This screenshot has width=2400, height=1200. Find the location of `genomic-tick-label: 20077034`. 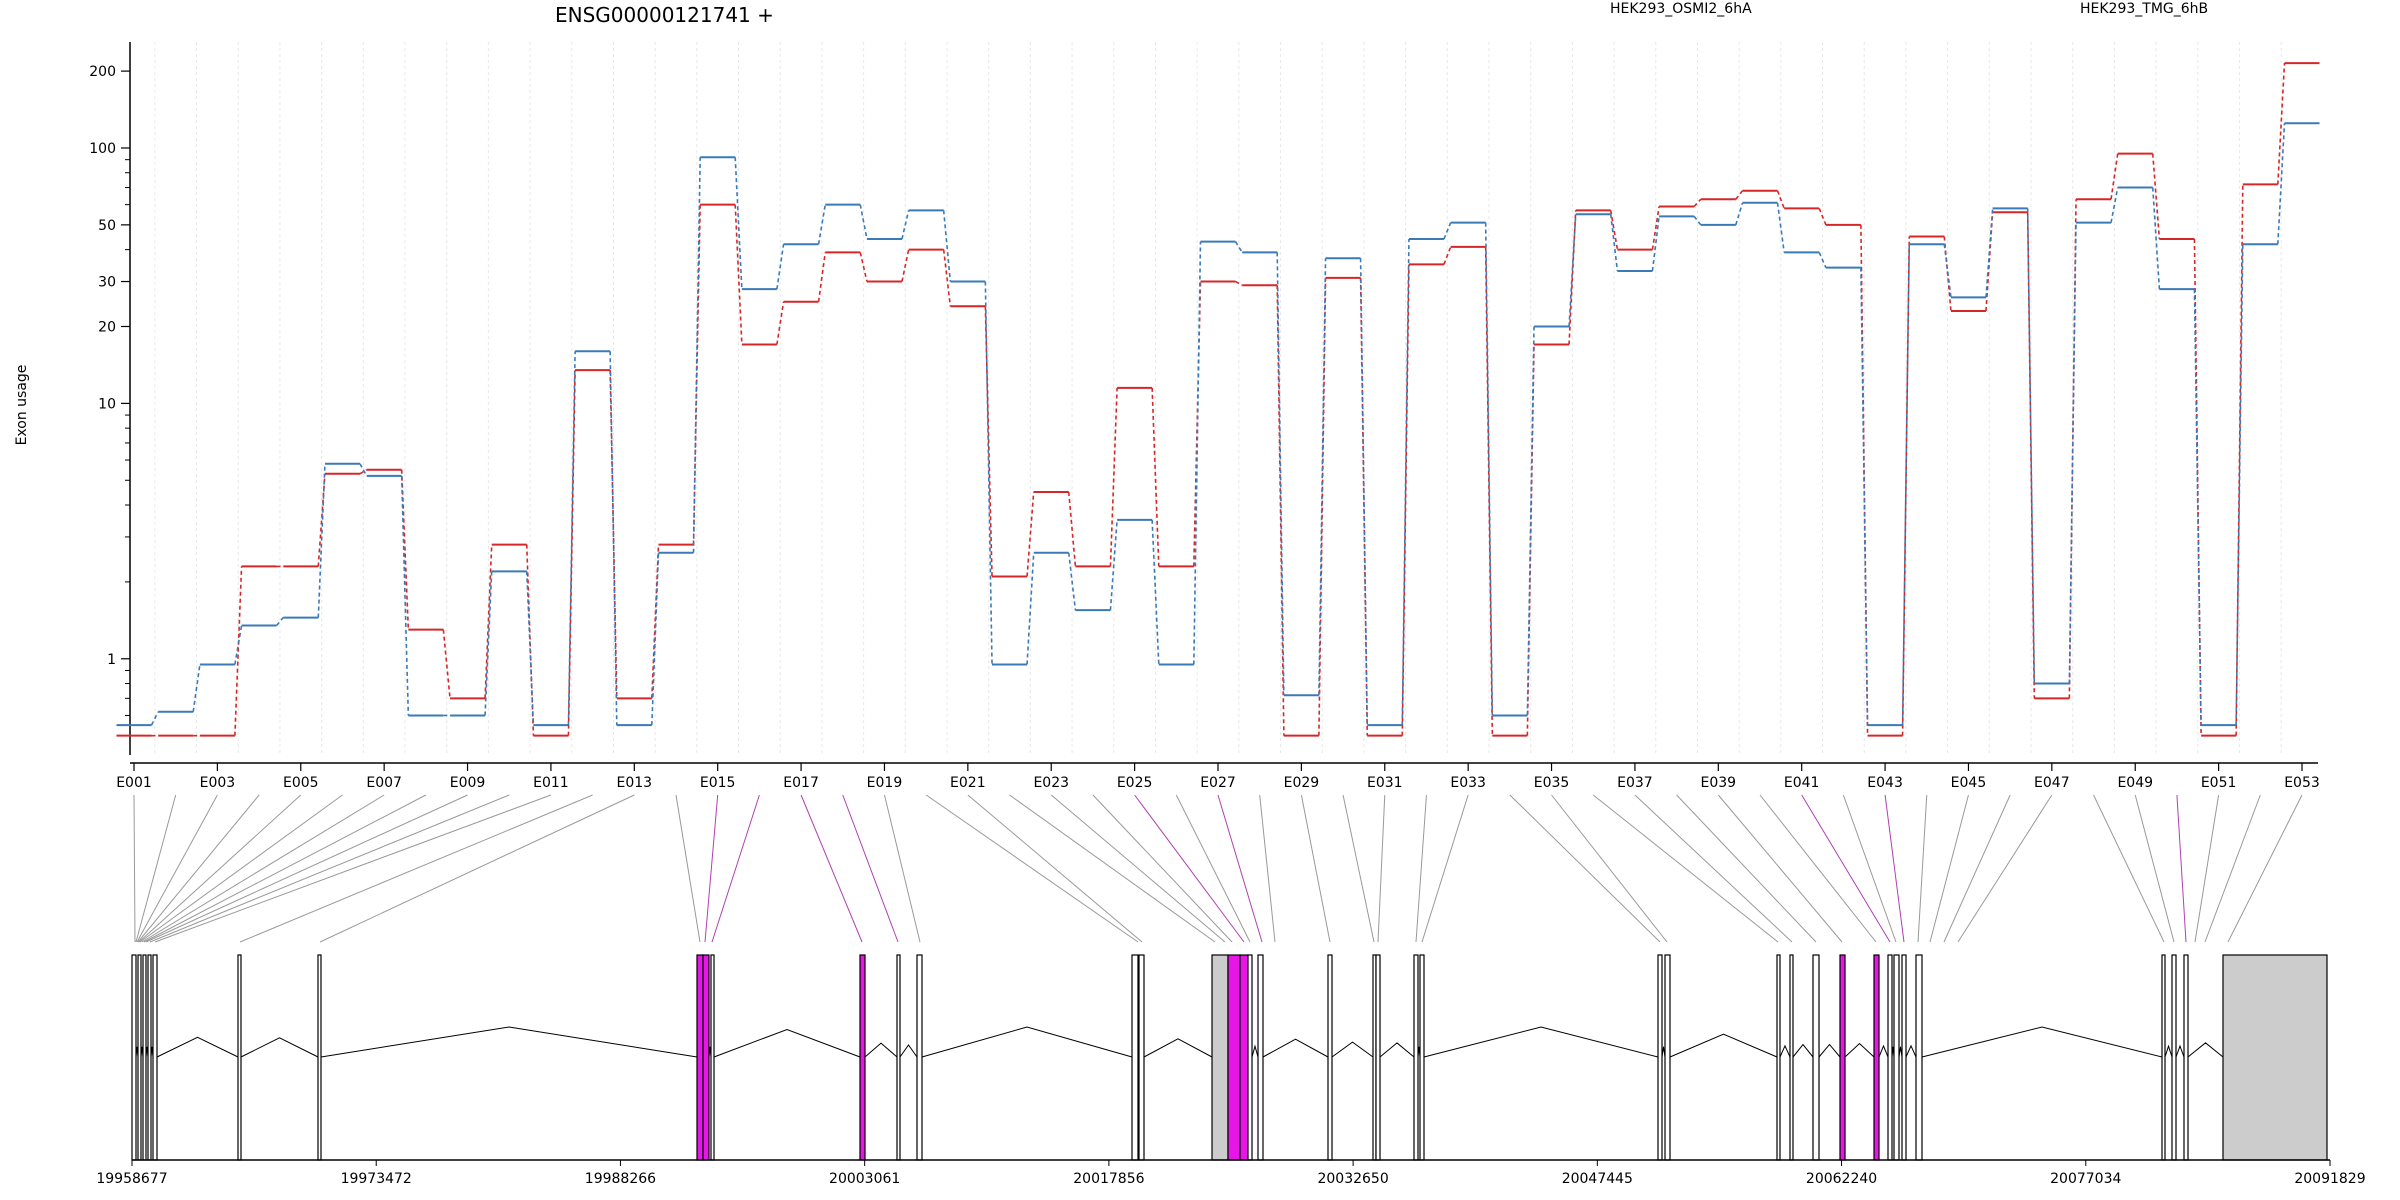

genomic-tick-label: 20077034 is located at coordinates (2085, 1179).